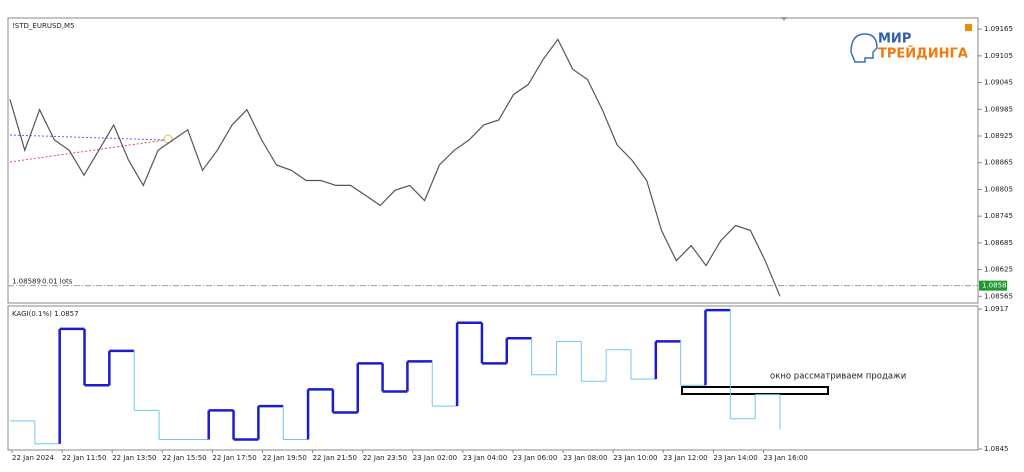 The image size is (1024, 472). Describe the element at coordinates (996, 286) in the screenshot. I see `current-price: 1.08589` at that location.